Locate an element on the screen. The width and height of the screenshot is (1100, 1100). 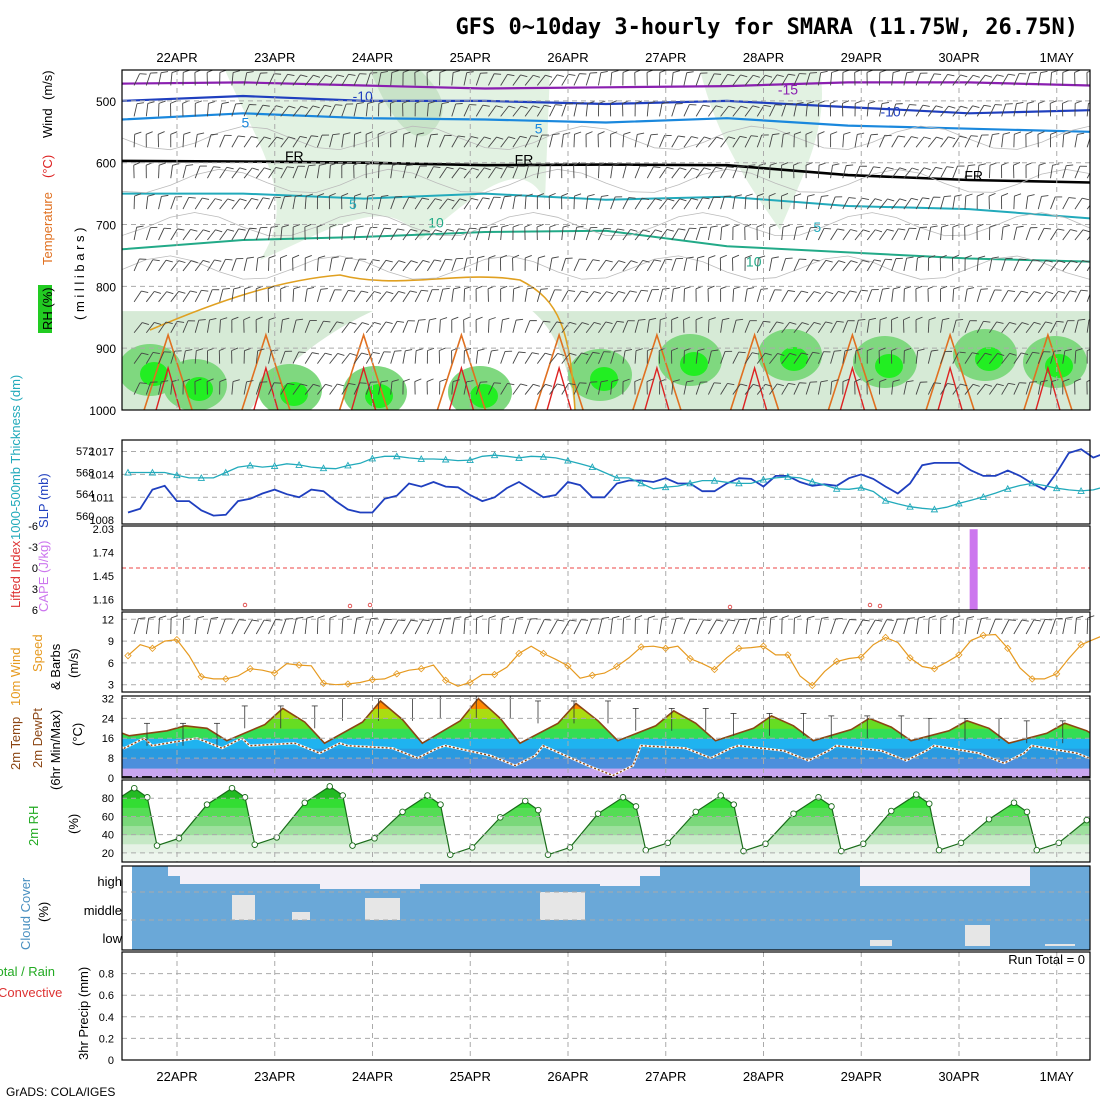
temp-contour-red is located at coordinates (657, 387).